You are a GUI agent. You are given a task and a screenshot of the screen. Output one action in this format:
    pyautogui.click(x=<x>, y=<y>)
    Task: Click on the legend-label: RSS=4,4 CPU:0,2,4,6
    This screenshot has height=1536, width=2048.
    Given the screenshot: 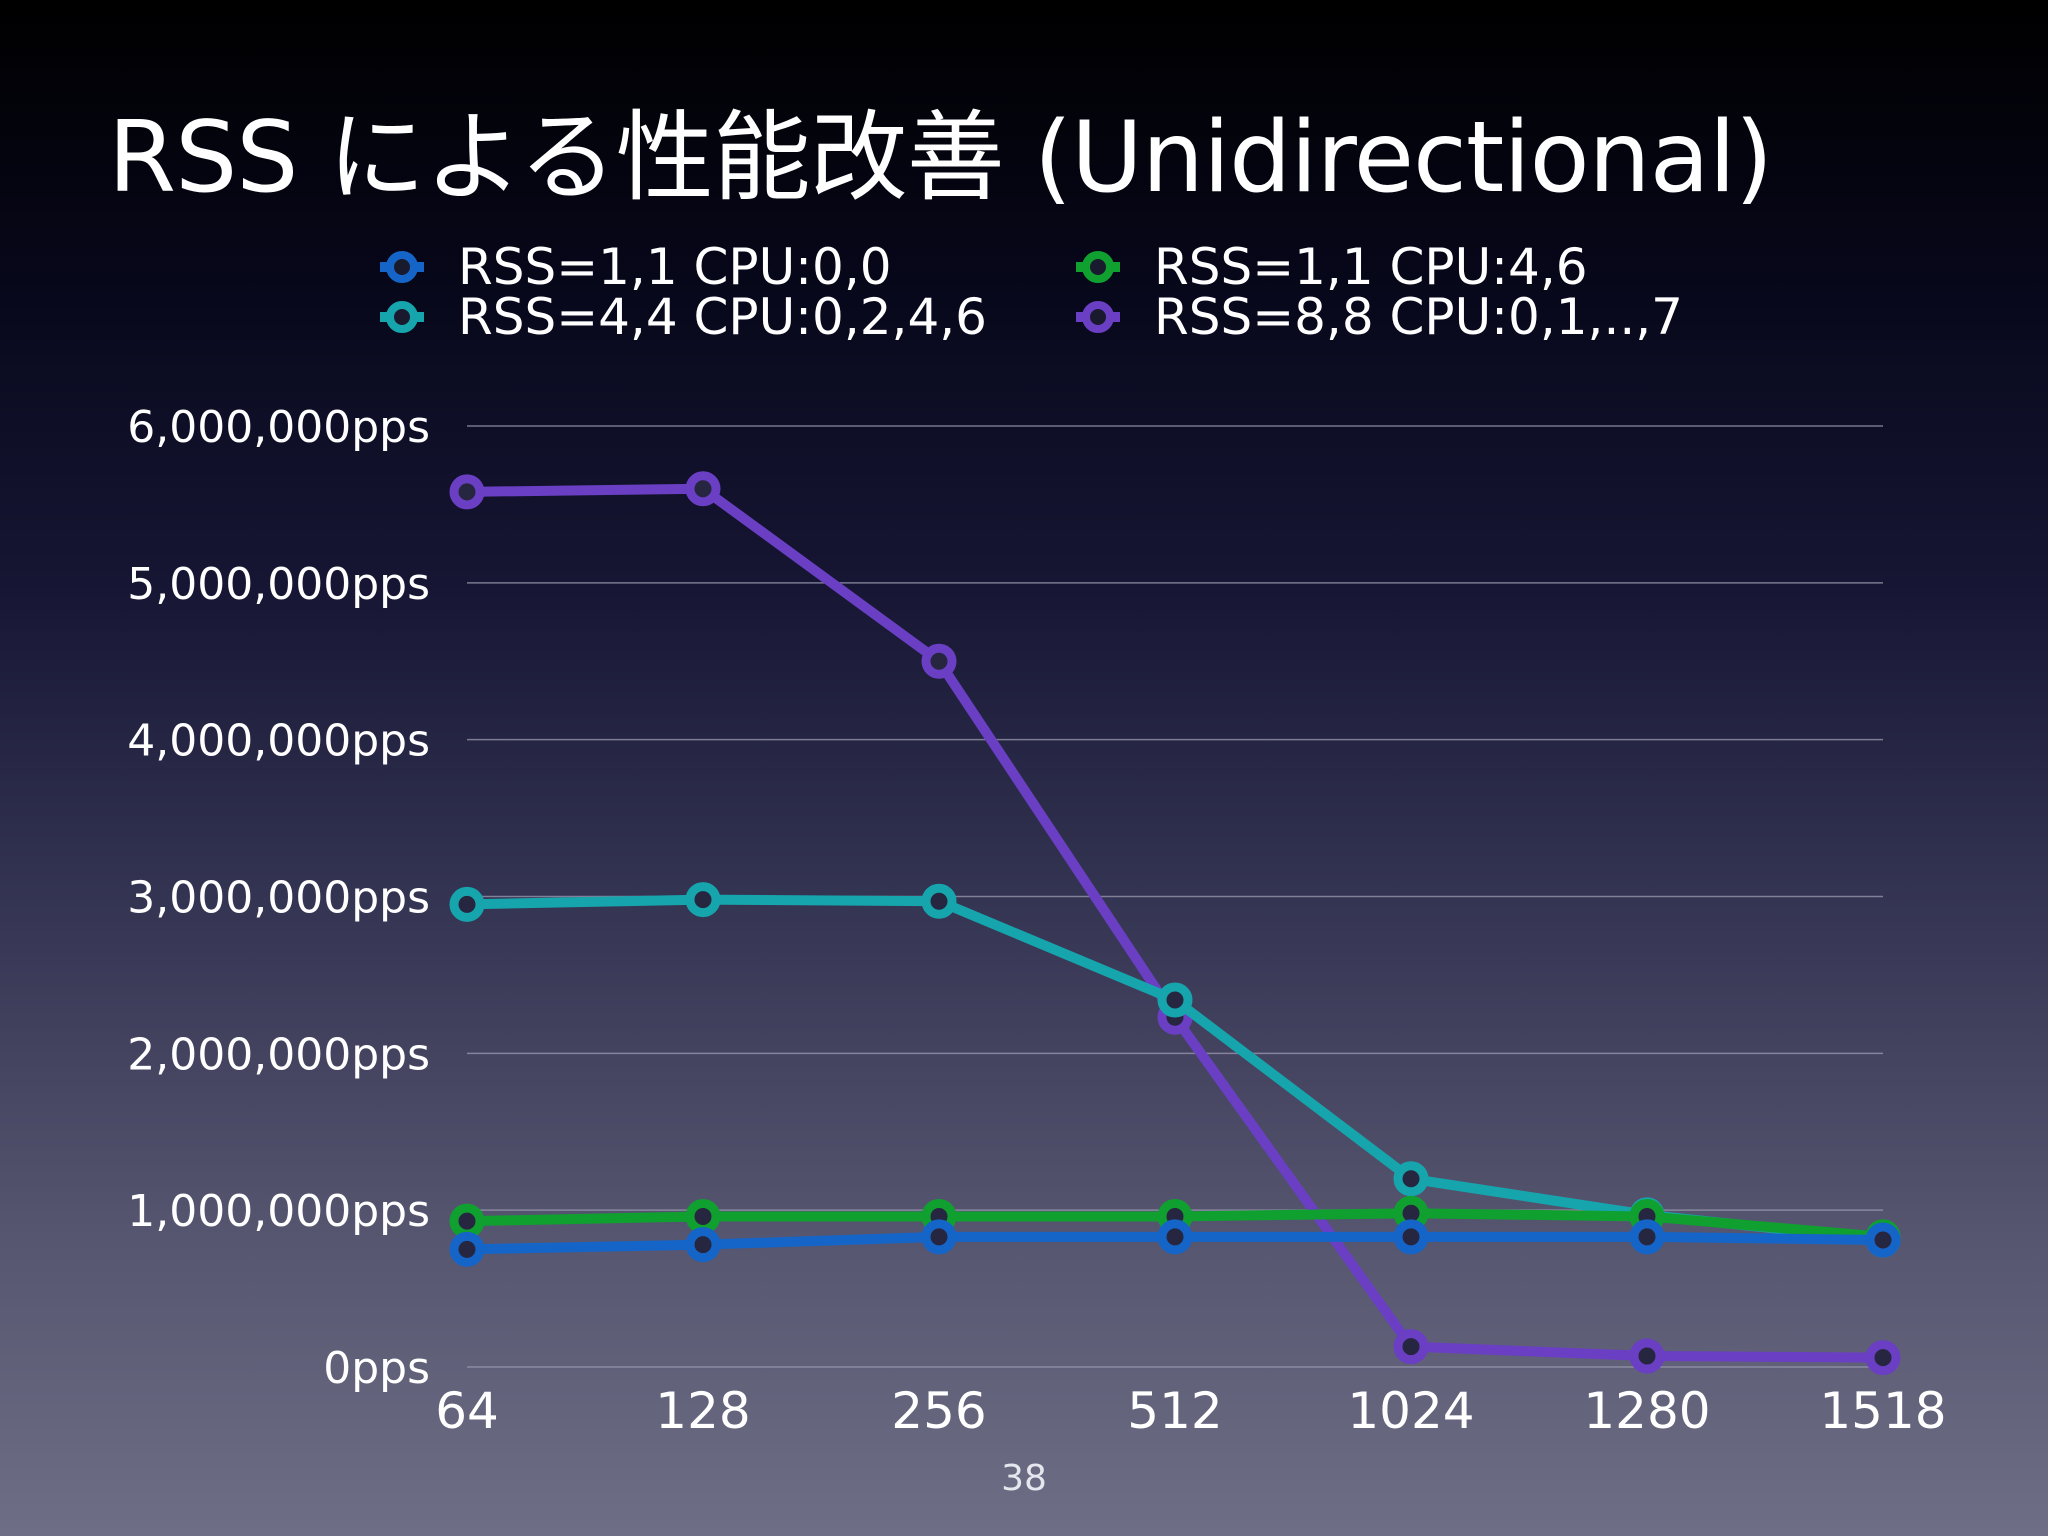 What is the action you would take?
    pyautogui.click(x=722, y=317)
    